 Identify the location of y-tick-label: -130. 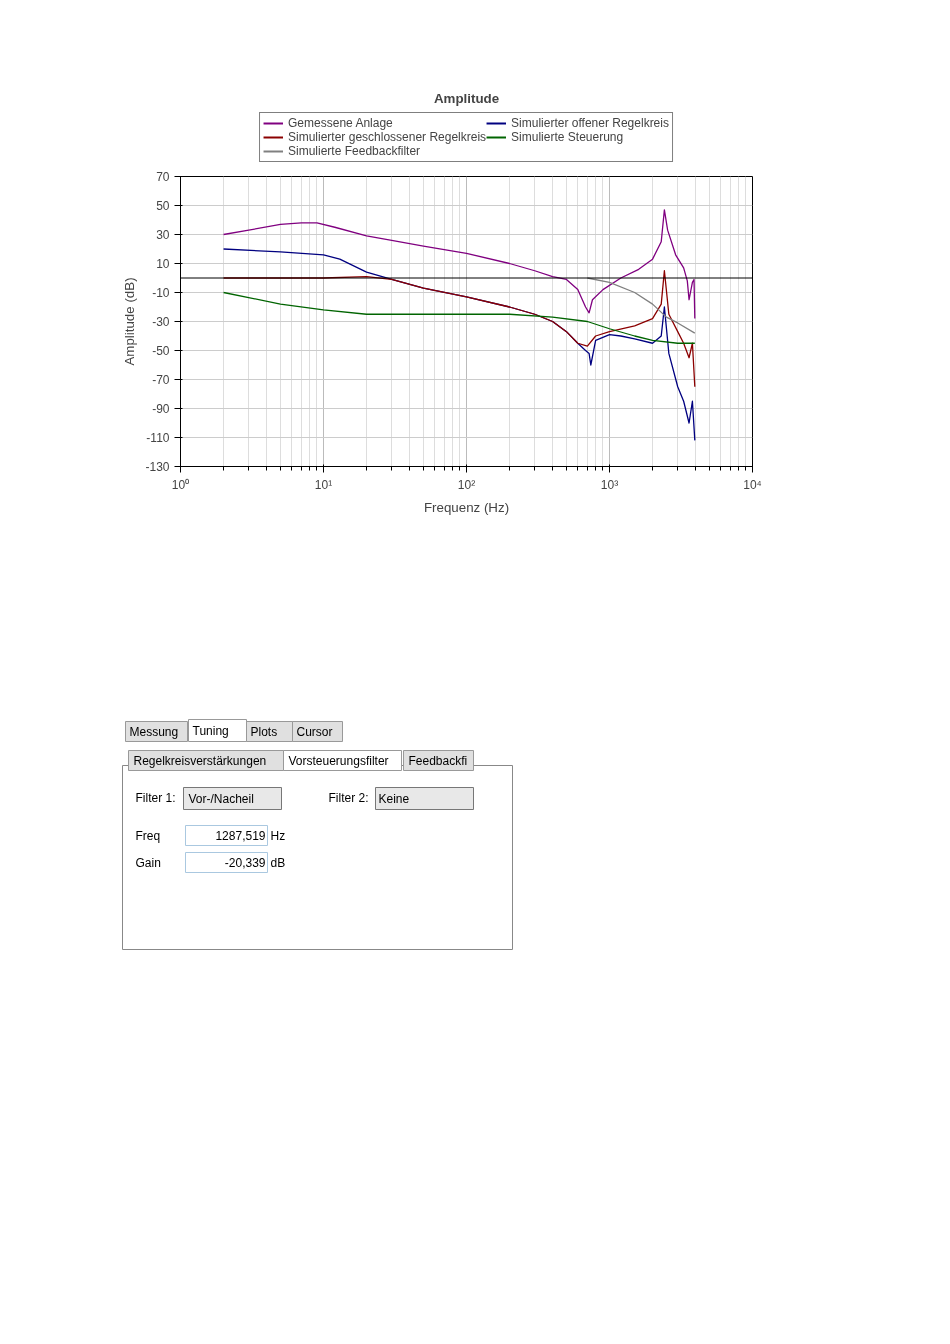
(157, 467).